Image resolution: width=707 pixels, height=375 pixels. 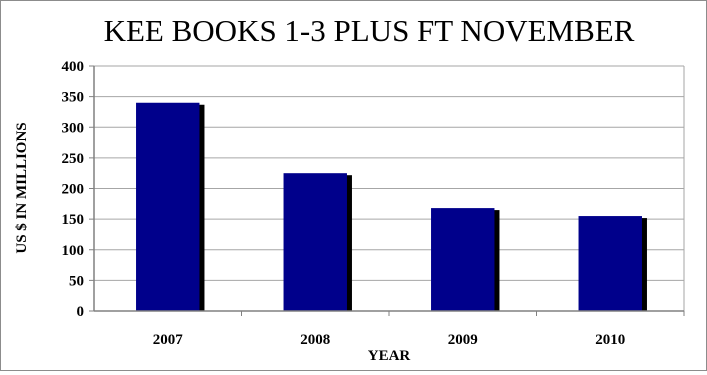 What do you see at coordinates (76, 281) in the screenshot?
I see `y-tick-label: 50` at bounding box center [76, 281].